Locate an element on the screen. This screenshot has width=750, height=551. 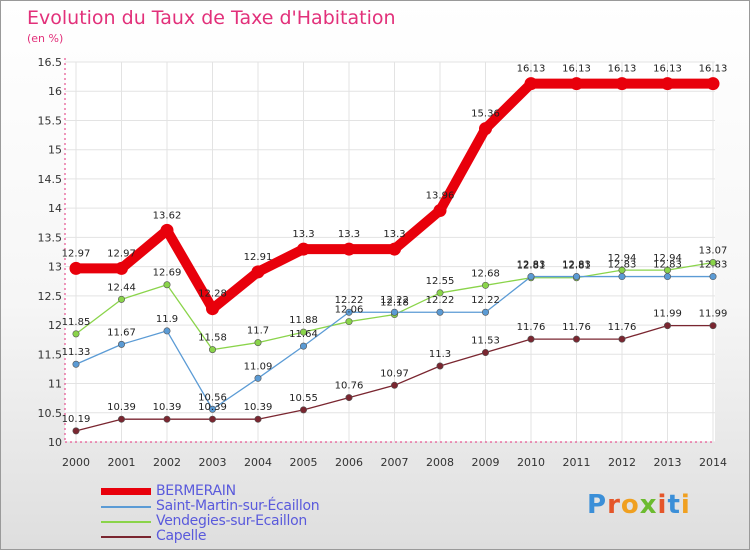
data-label: 11.64 is located at coordinates (303, 334).